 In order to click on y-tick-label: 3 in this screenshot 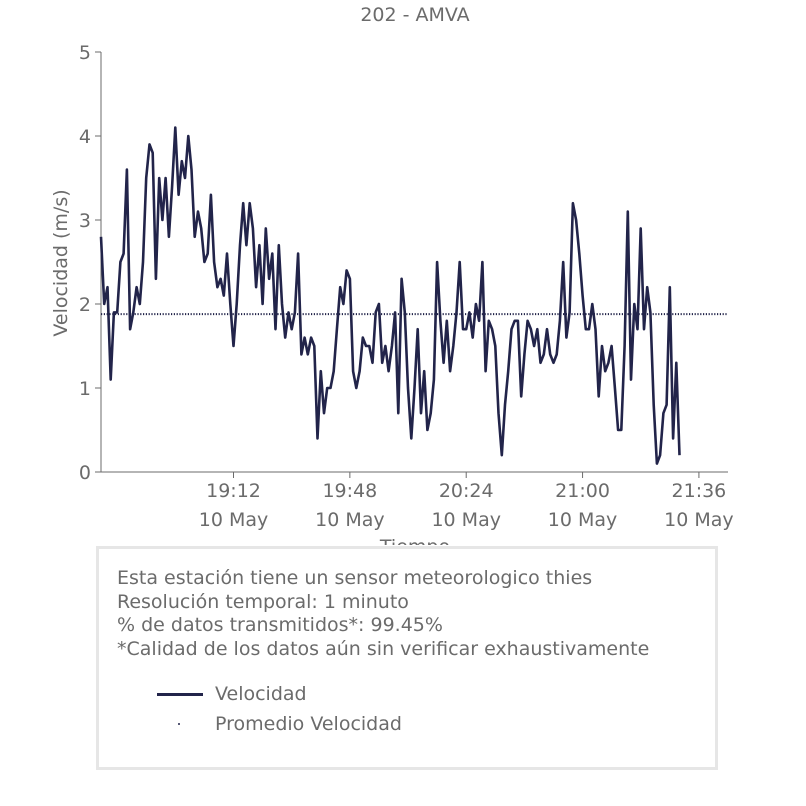, I will do `click(85, 221)`.